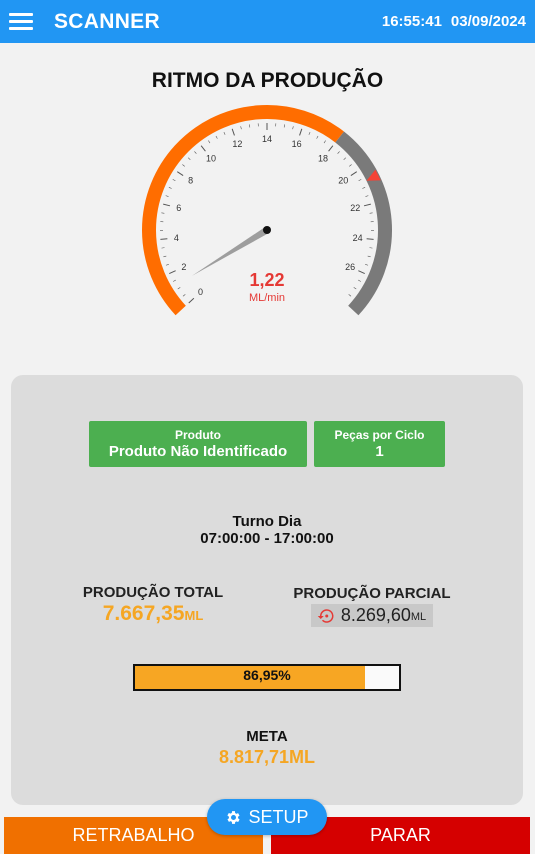 The width and height of the screenshot is (535, 854). What do you see at coordinates (190, 180) in the screenshot?
I see `gauge-tick-label: 8` at bounding box center [190, 180].